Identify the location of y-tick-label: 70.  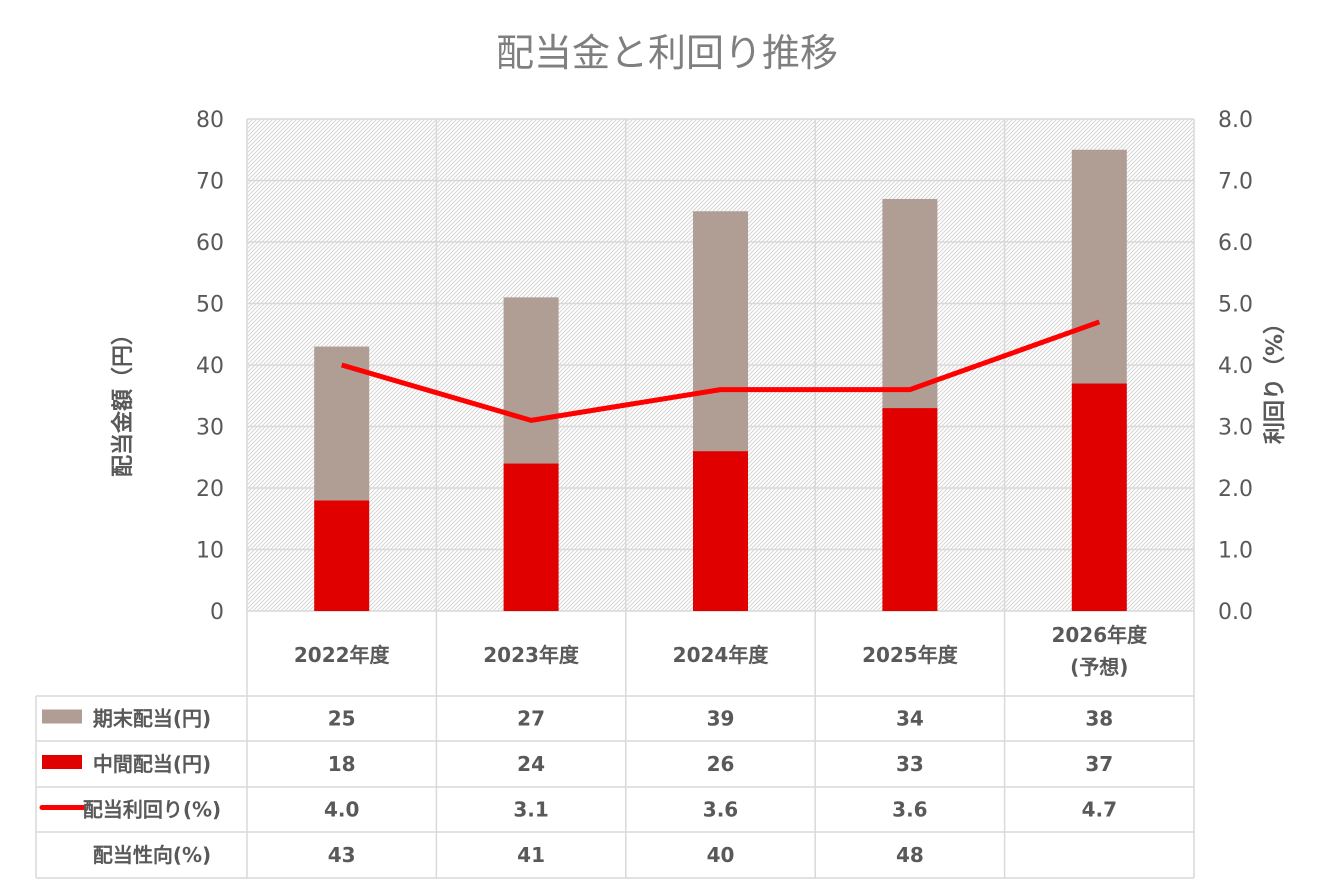
(210, 182).